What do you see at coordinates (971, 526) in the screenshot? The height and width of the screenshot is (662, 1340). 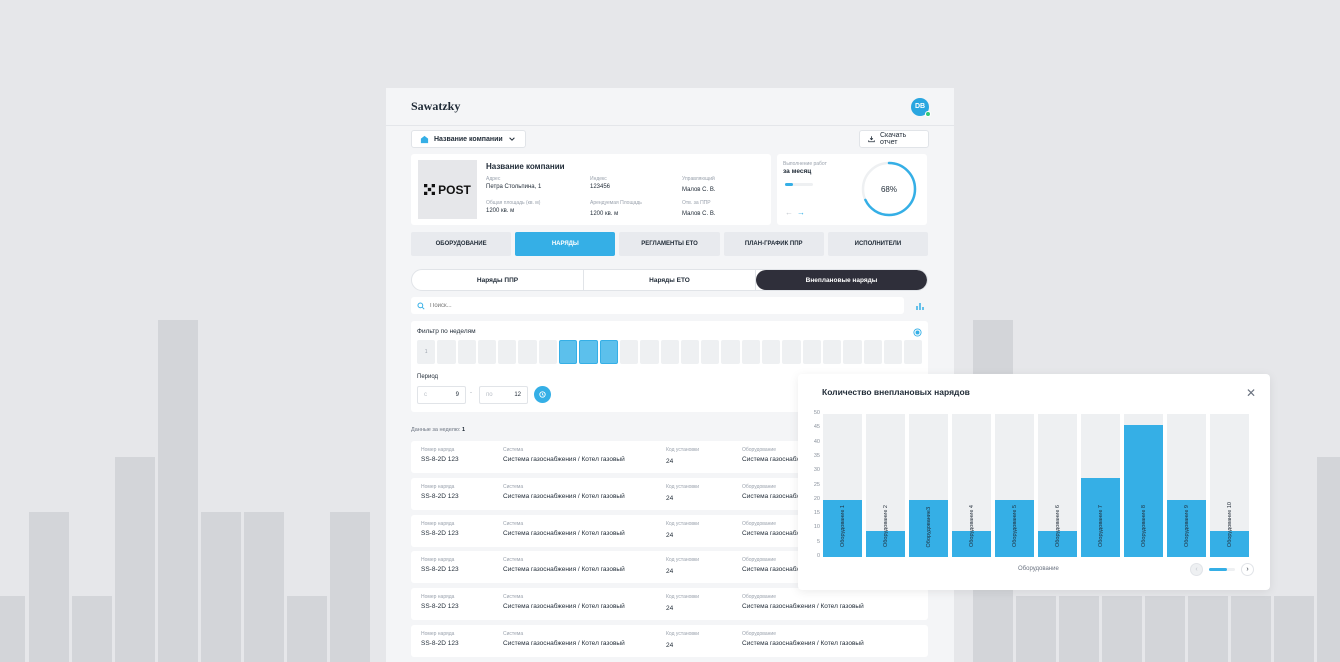 I see `bar-category-label: Оборудование 4` at bounding box center [971, 526].